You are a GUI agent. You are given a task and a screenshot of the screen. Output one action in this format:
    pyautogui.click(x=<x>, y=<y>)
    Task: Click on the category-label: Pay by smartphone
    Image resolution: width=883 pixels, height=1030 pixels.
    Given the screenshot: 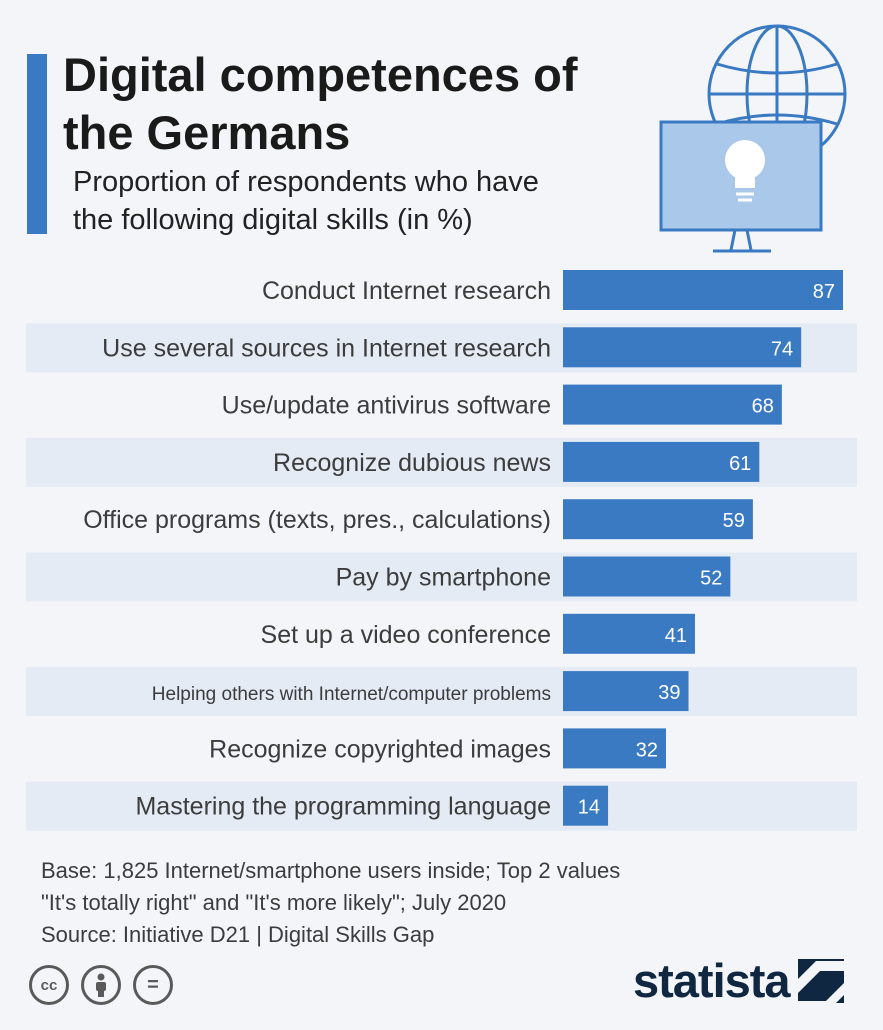 What is the action you would take?
    pyautogui.click(x=443, y=578)
    